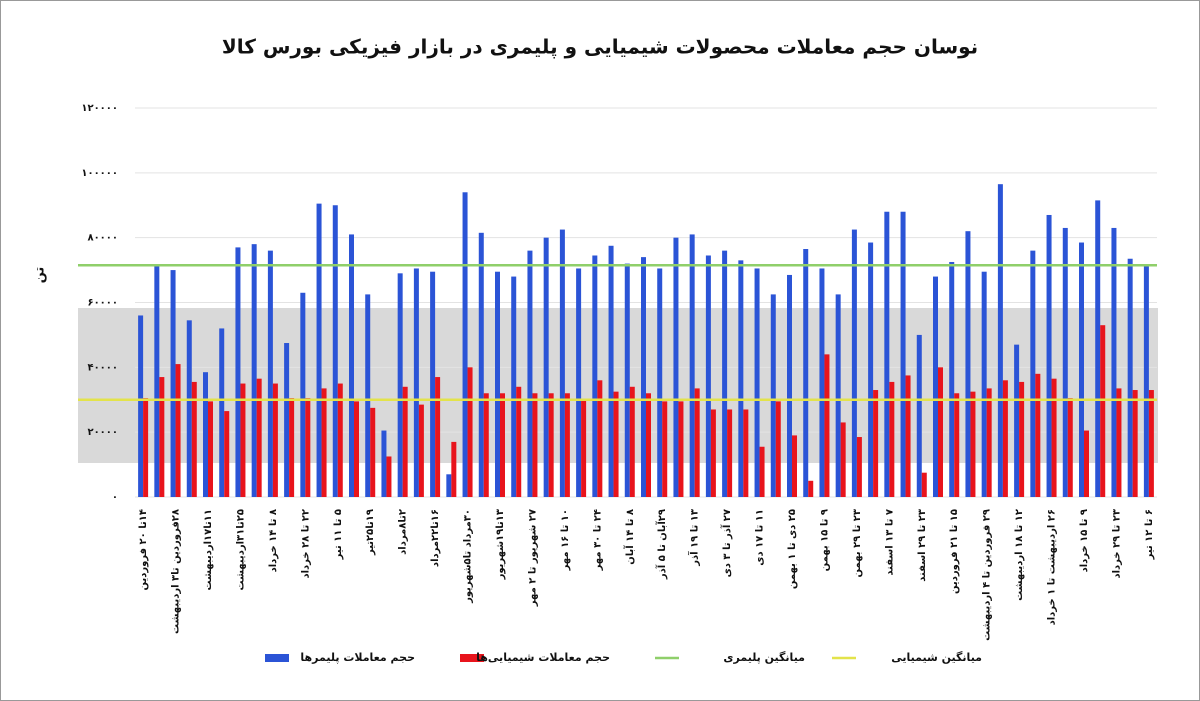 The height and width of the screenshot is (701, 1200). Describe the element at coordinates (338, 534) in the screenshot. I see `x-tick-label: ۵ تا ۱۱ تیر` at that location.